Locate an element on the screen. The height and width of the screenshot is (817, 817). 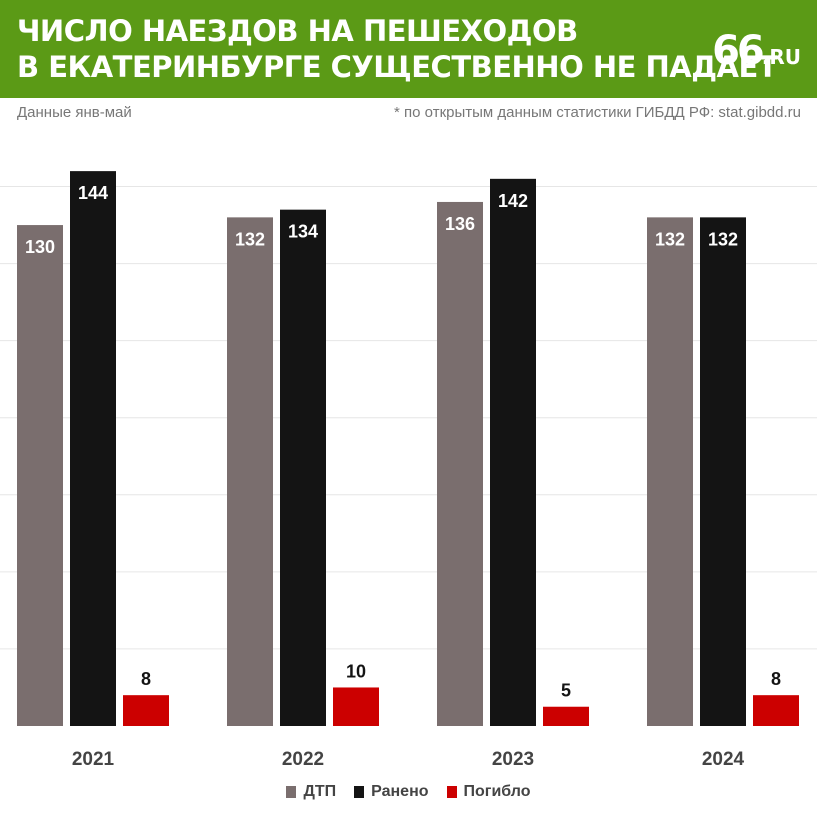
data-label-dtp-2023: 136 is located at coordinates (460, 224).